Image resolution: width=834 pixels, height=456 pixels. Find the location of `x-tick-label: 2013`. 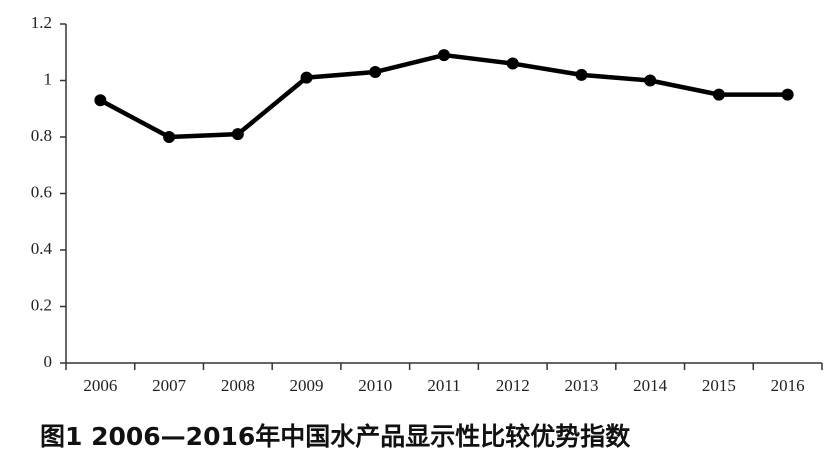

x-tick-label: 2013 is located at coordinates (581, 385).